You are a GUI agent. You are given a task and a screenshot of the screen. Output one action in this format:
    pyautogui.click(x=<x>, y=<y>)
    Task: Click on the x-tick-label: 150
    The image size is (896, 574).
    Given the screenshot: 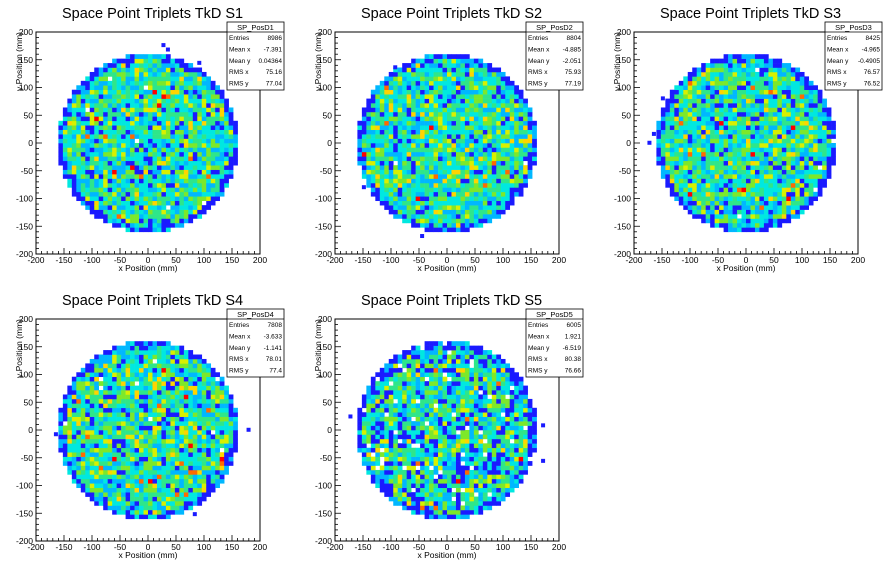 What is the action you would take?
    pyautogui.click(x=232, y=260)
    